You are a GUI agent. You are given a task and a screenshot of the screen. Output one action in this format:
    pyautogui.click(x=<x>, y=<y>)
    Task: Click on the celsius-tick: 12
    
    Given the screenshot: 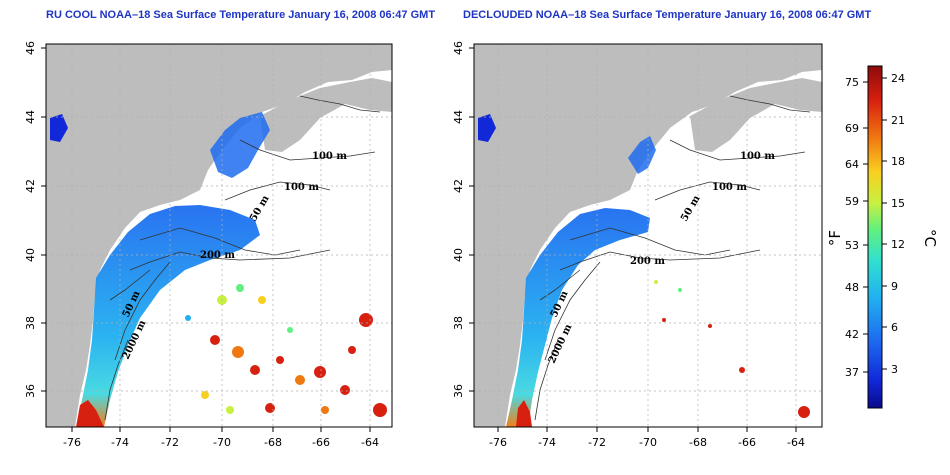 What is the action you would take?
    pyautogui.click(x=898, y=244)
    